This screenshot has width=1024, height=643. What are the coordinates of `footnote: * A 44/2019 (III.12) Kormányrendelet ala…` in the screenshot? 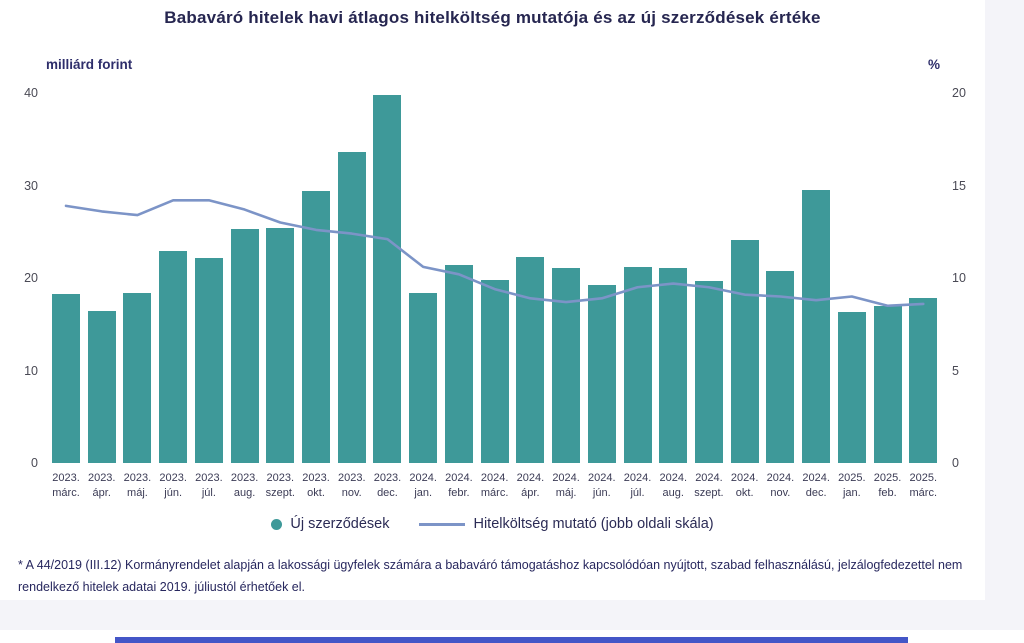 It's located at (490, 576).